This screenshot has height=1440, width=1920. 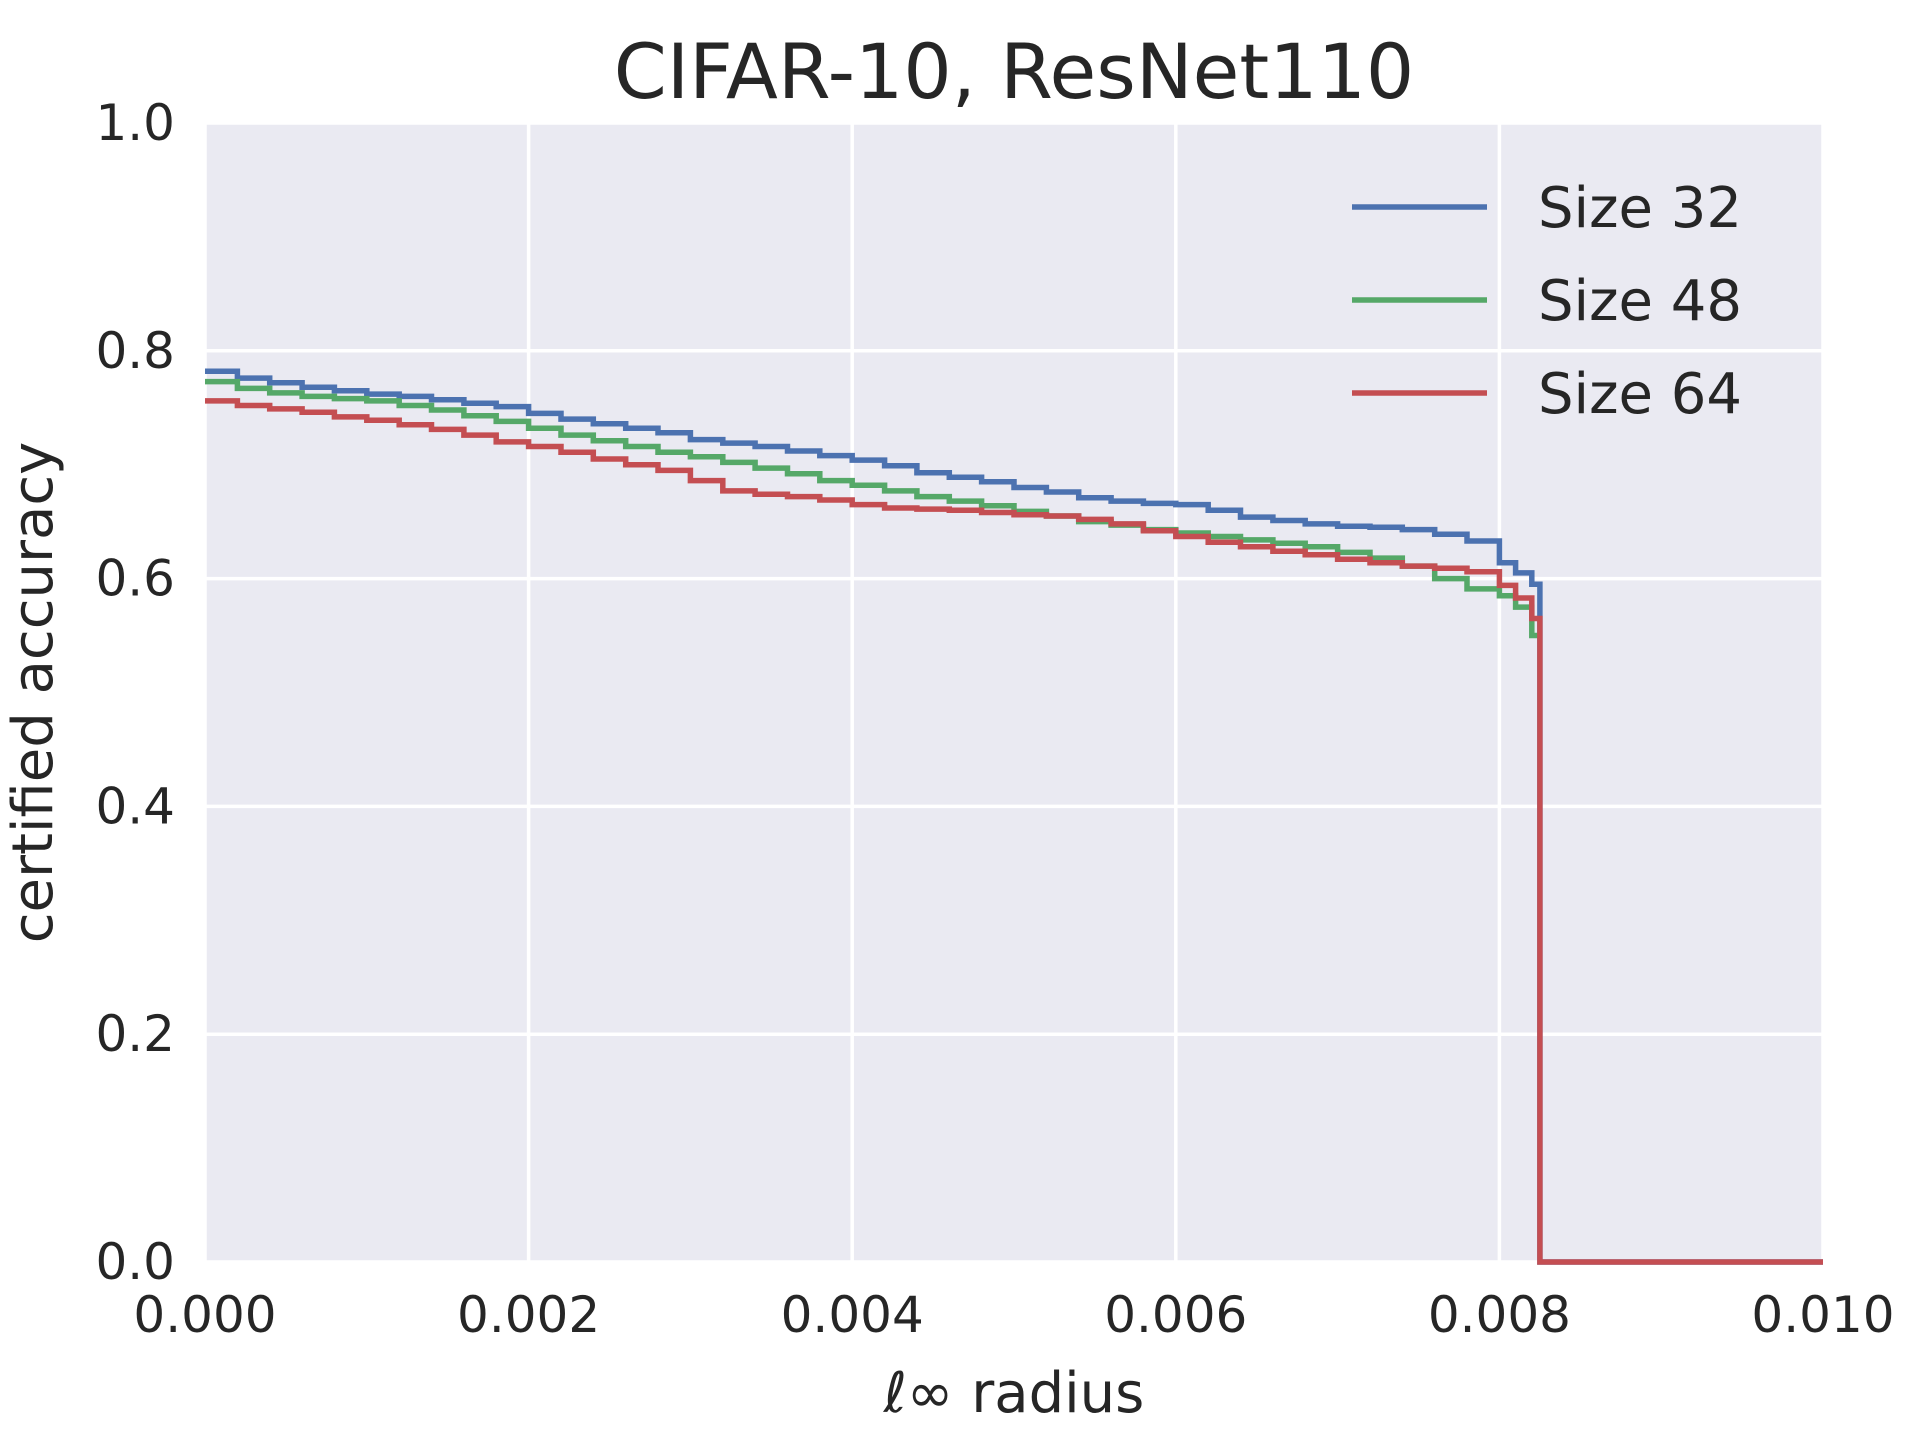 What do you see at coordinates (33, 693) in the screenshot?
I see `y-axis-label: certified accuracy` at bounding box center [33, 693].